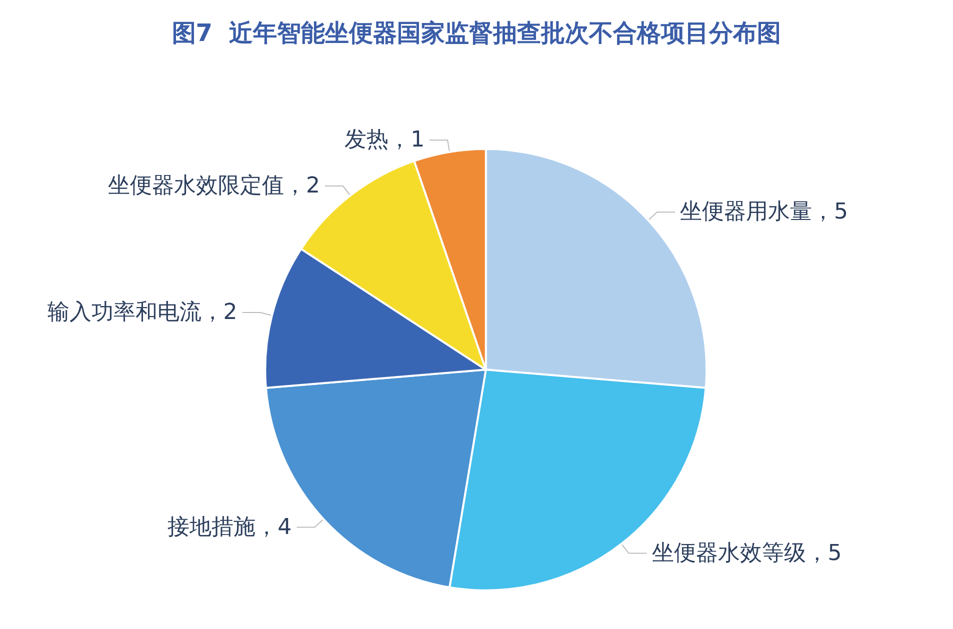  Describe the element at coordinates (212, 527) in the screenshot. I see `slice-label: 接地措施` at that location.